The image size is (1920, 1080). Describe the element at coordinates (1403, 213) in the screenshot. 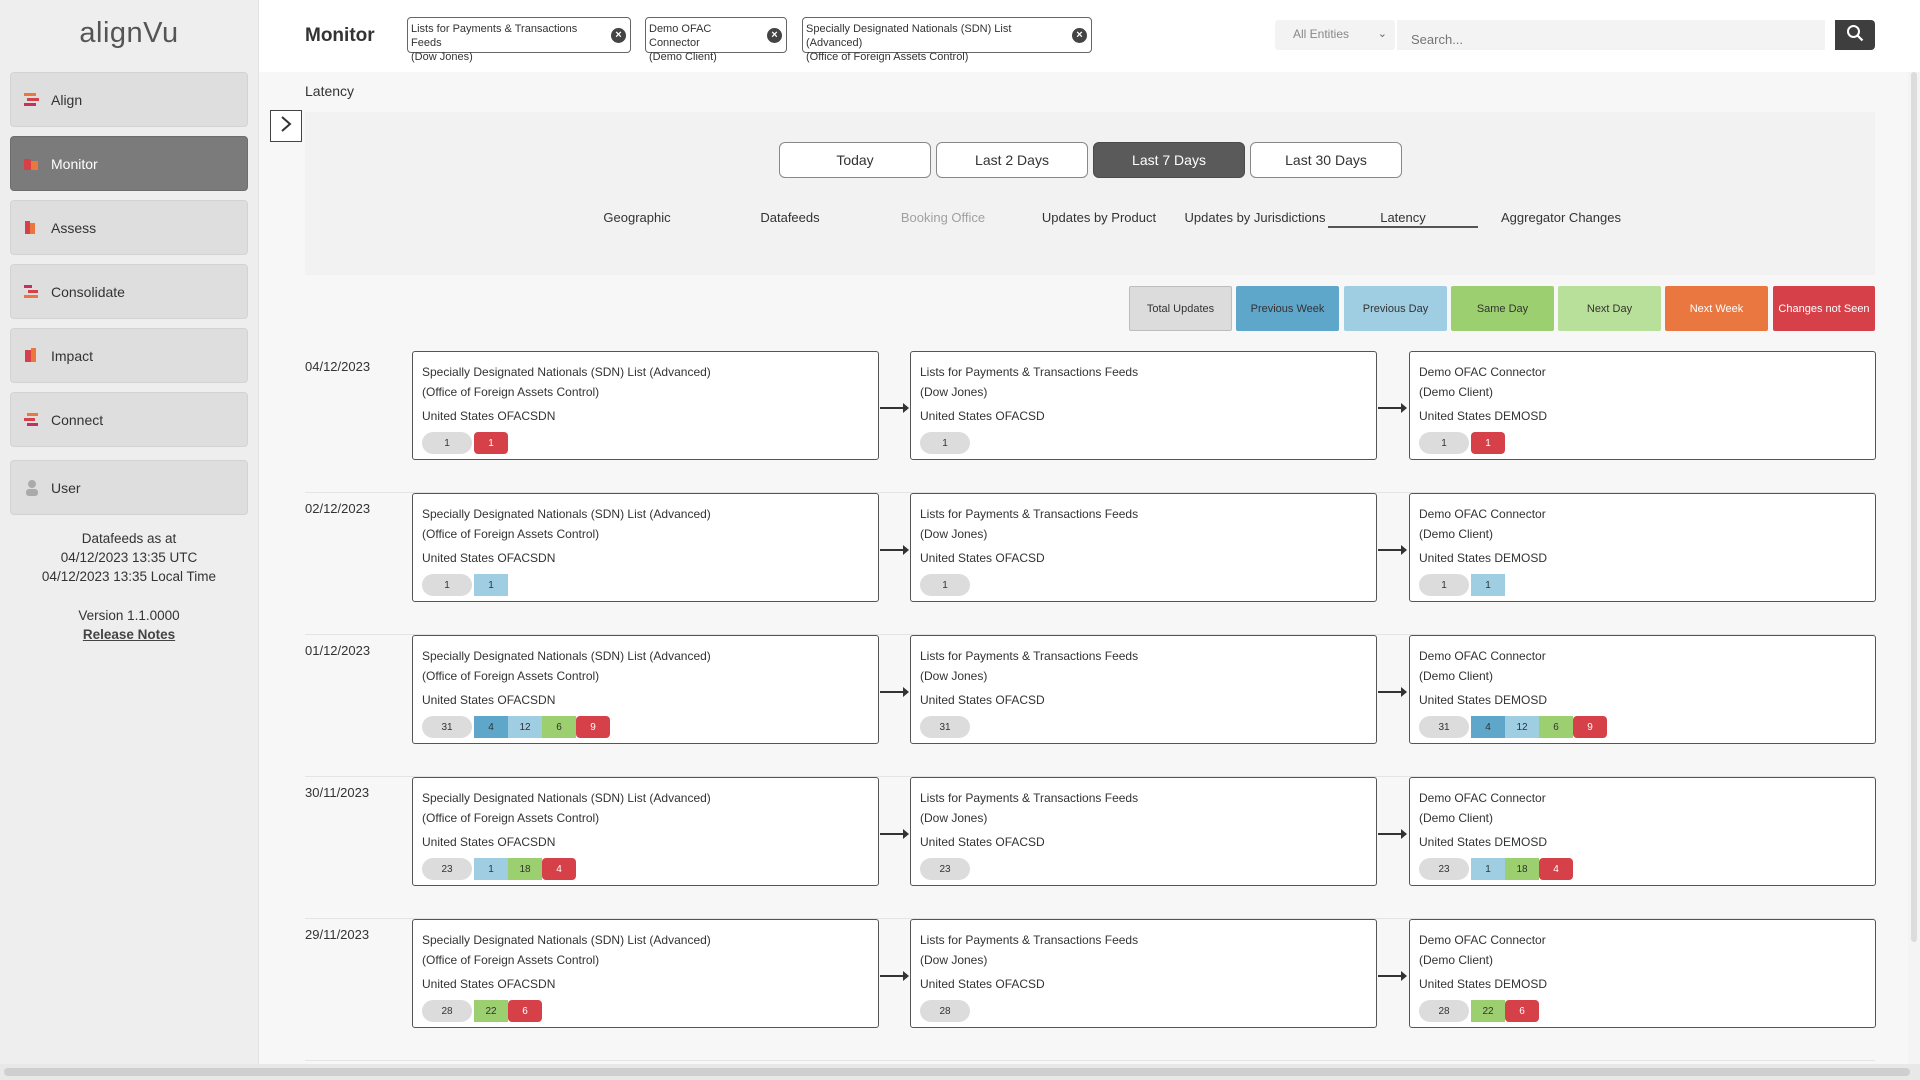

I see `tab-latency: Latency` at that location.